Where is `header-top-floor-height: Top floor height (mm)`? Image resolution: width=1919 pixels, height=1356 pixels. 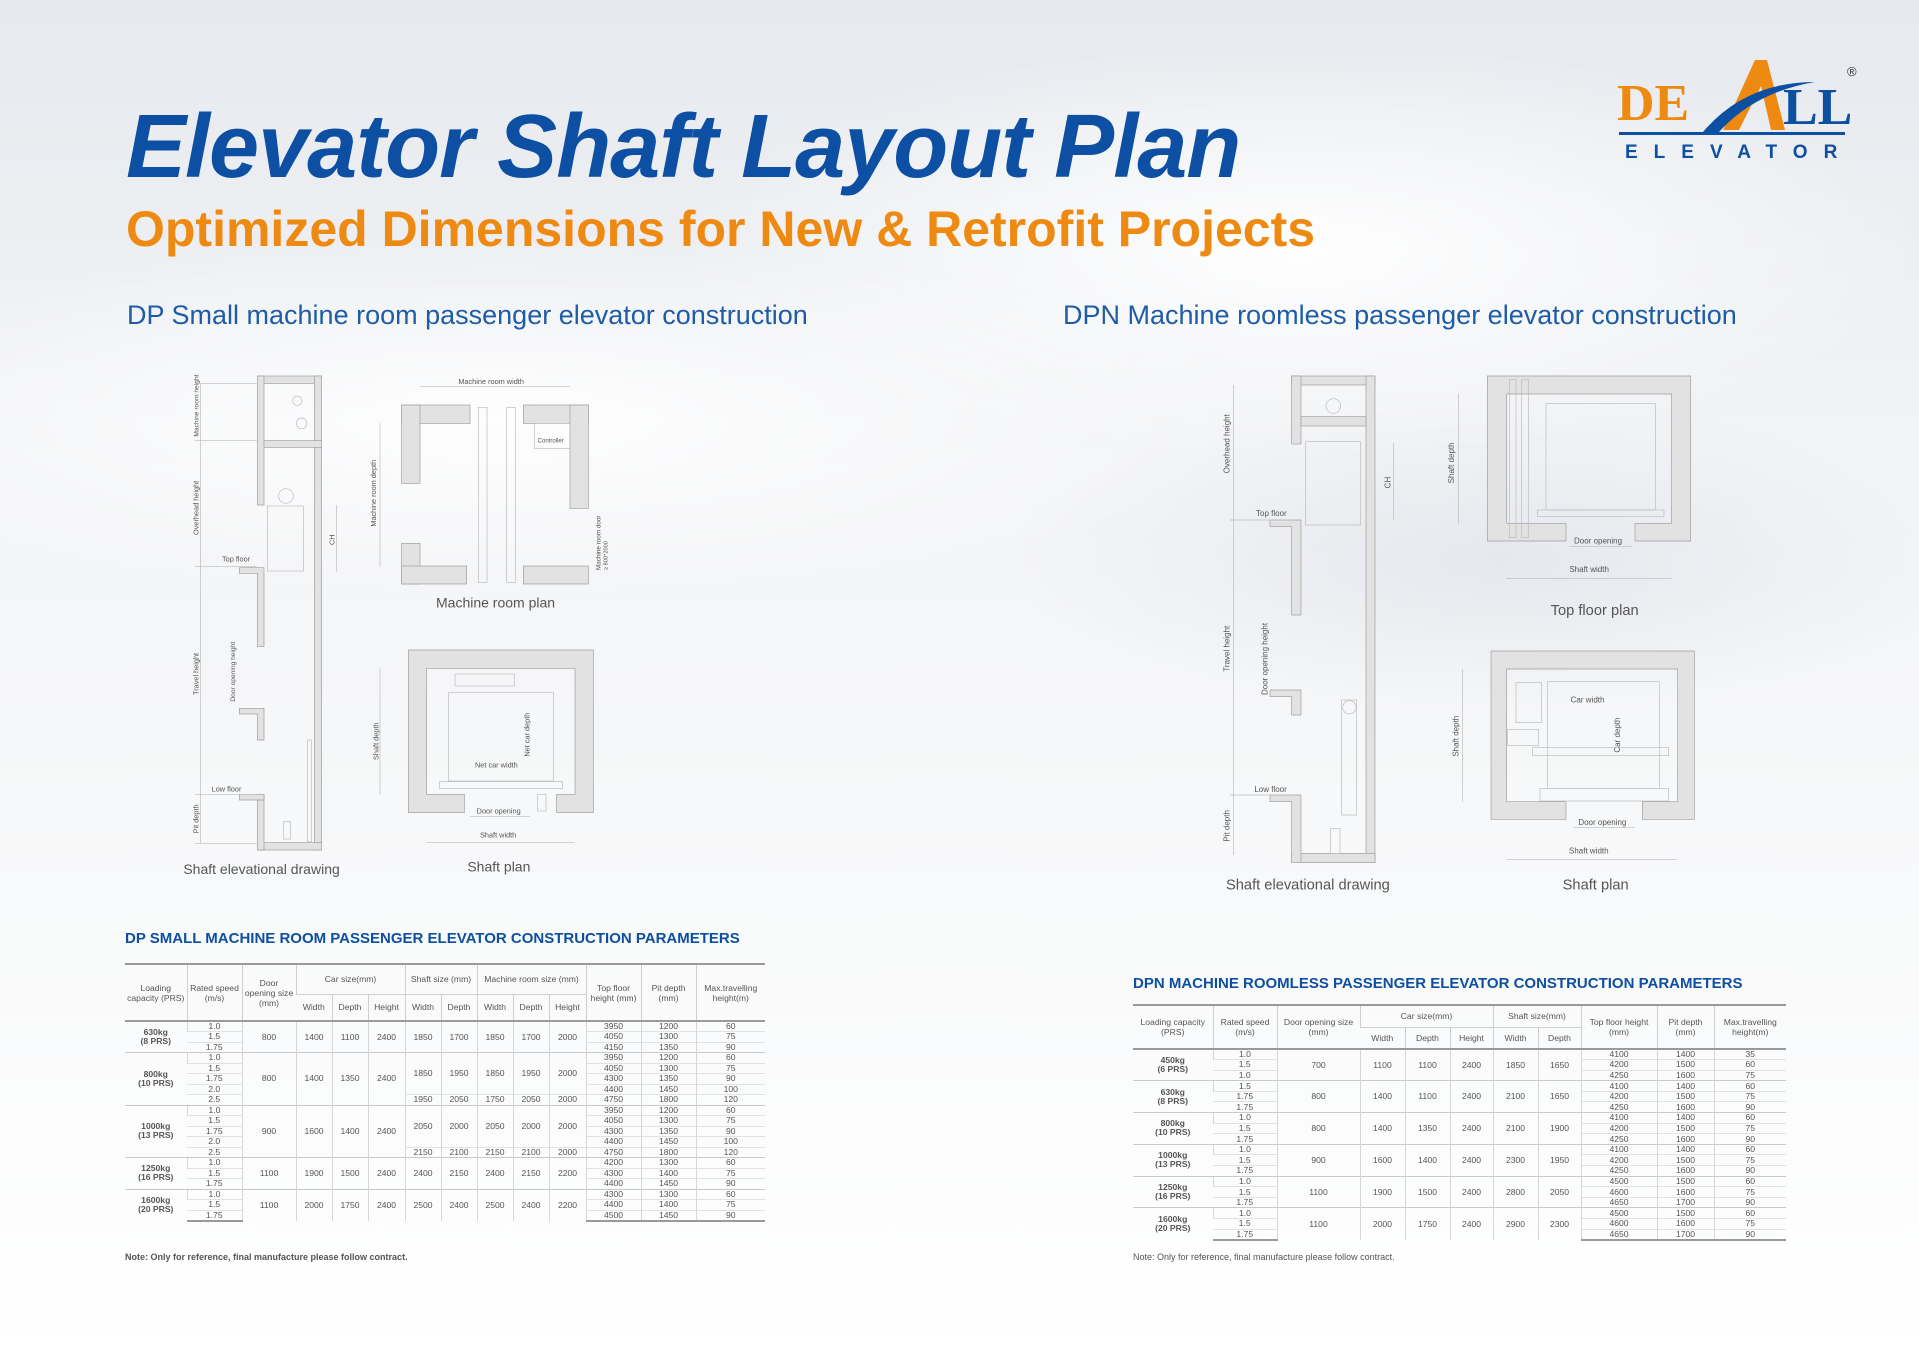 header-top-floor-height: Top floor height (mm) is located at coordinates (1618, 1027).